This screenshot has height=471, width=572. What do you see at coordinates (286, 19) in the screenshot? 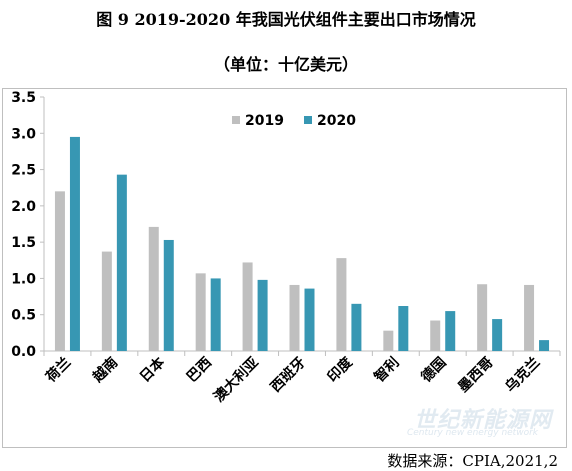
I see `chart-title: 图 9 2019-2020 年我国光伏组件主要出口市场情况` at bounding box center [286, 19].